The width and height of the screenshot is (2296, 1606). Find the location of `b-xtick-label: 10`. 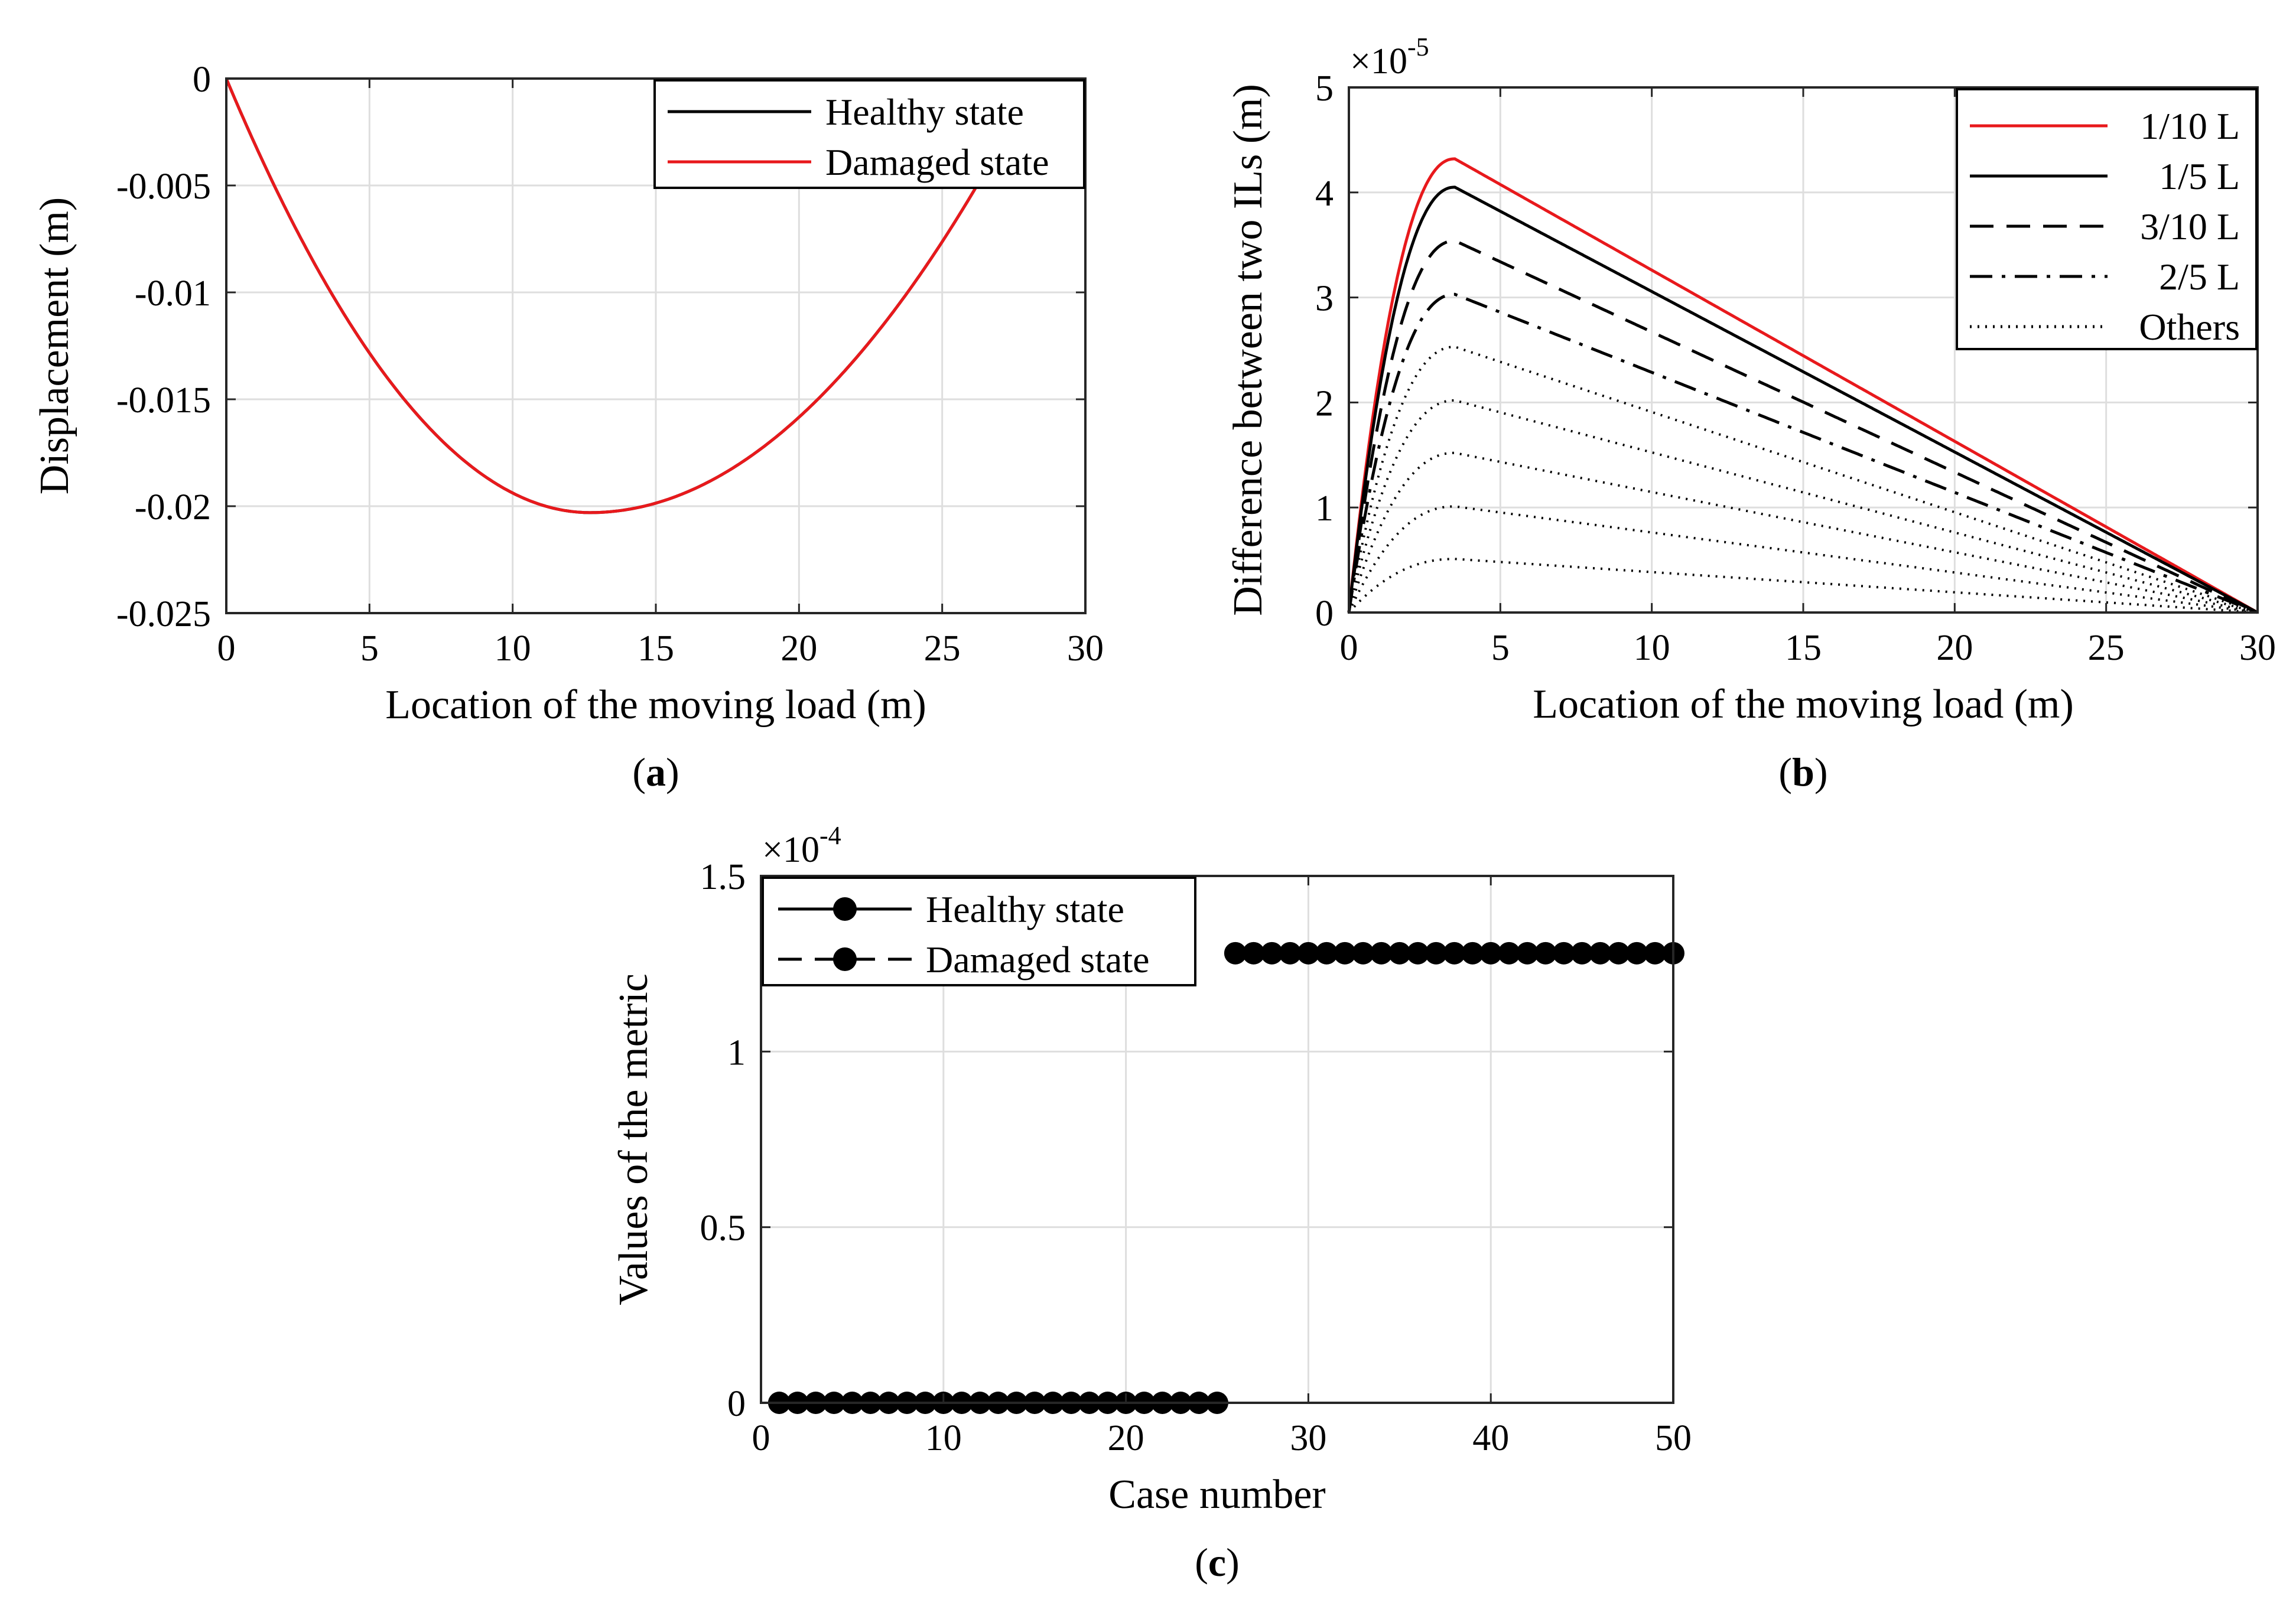

b-xtick-label: 10 is located at coordinates (1652, 648).